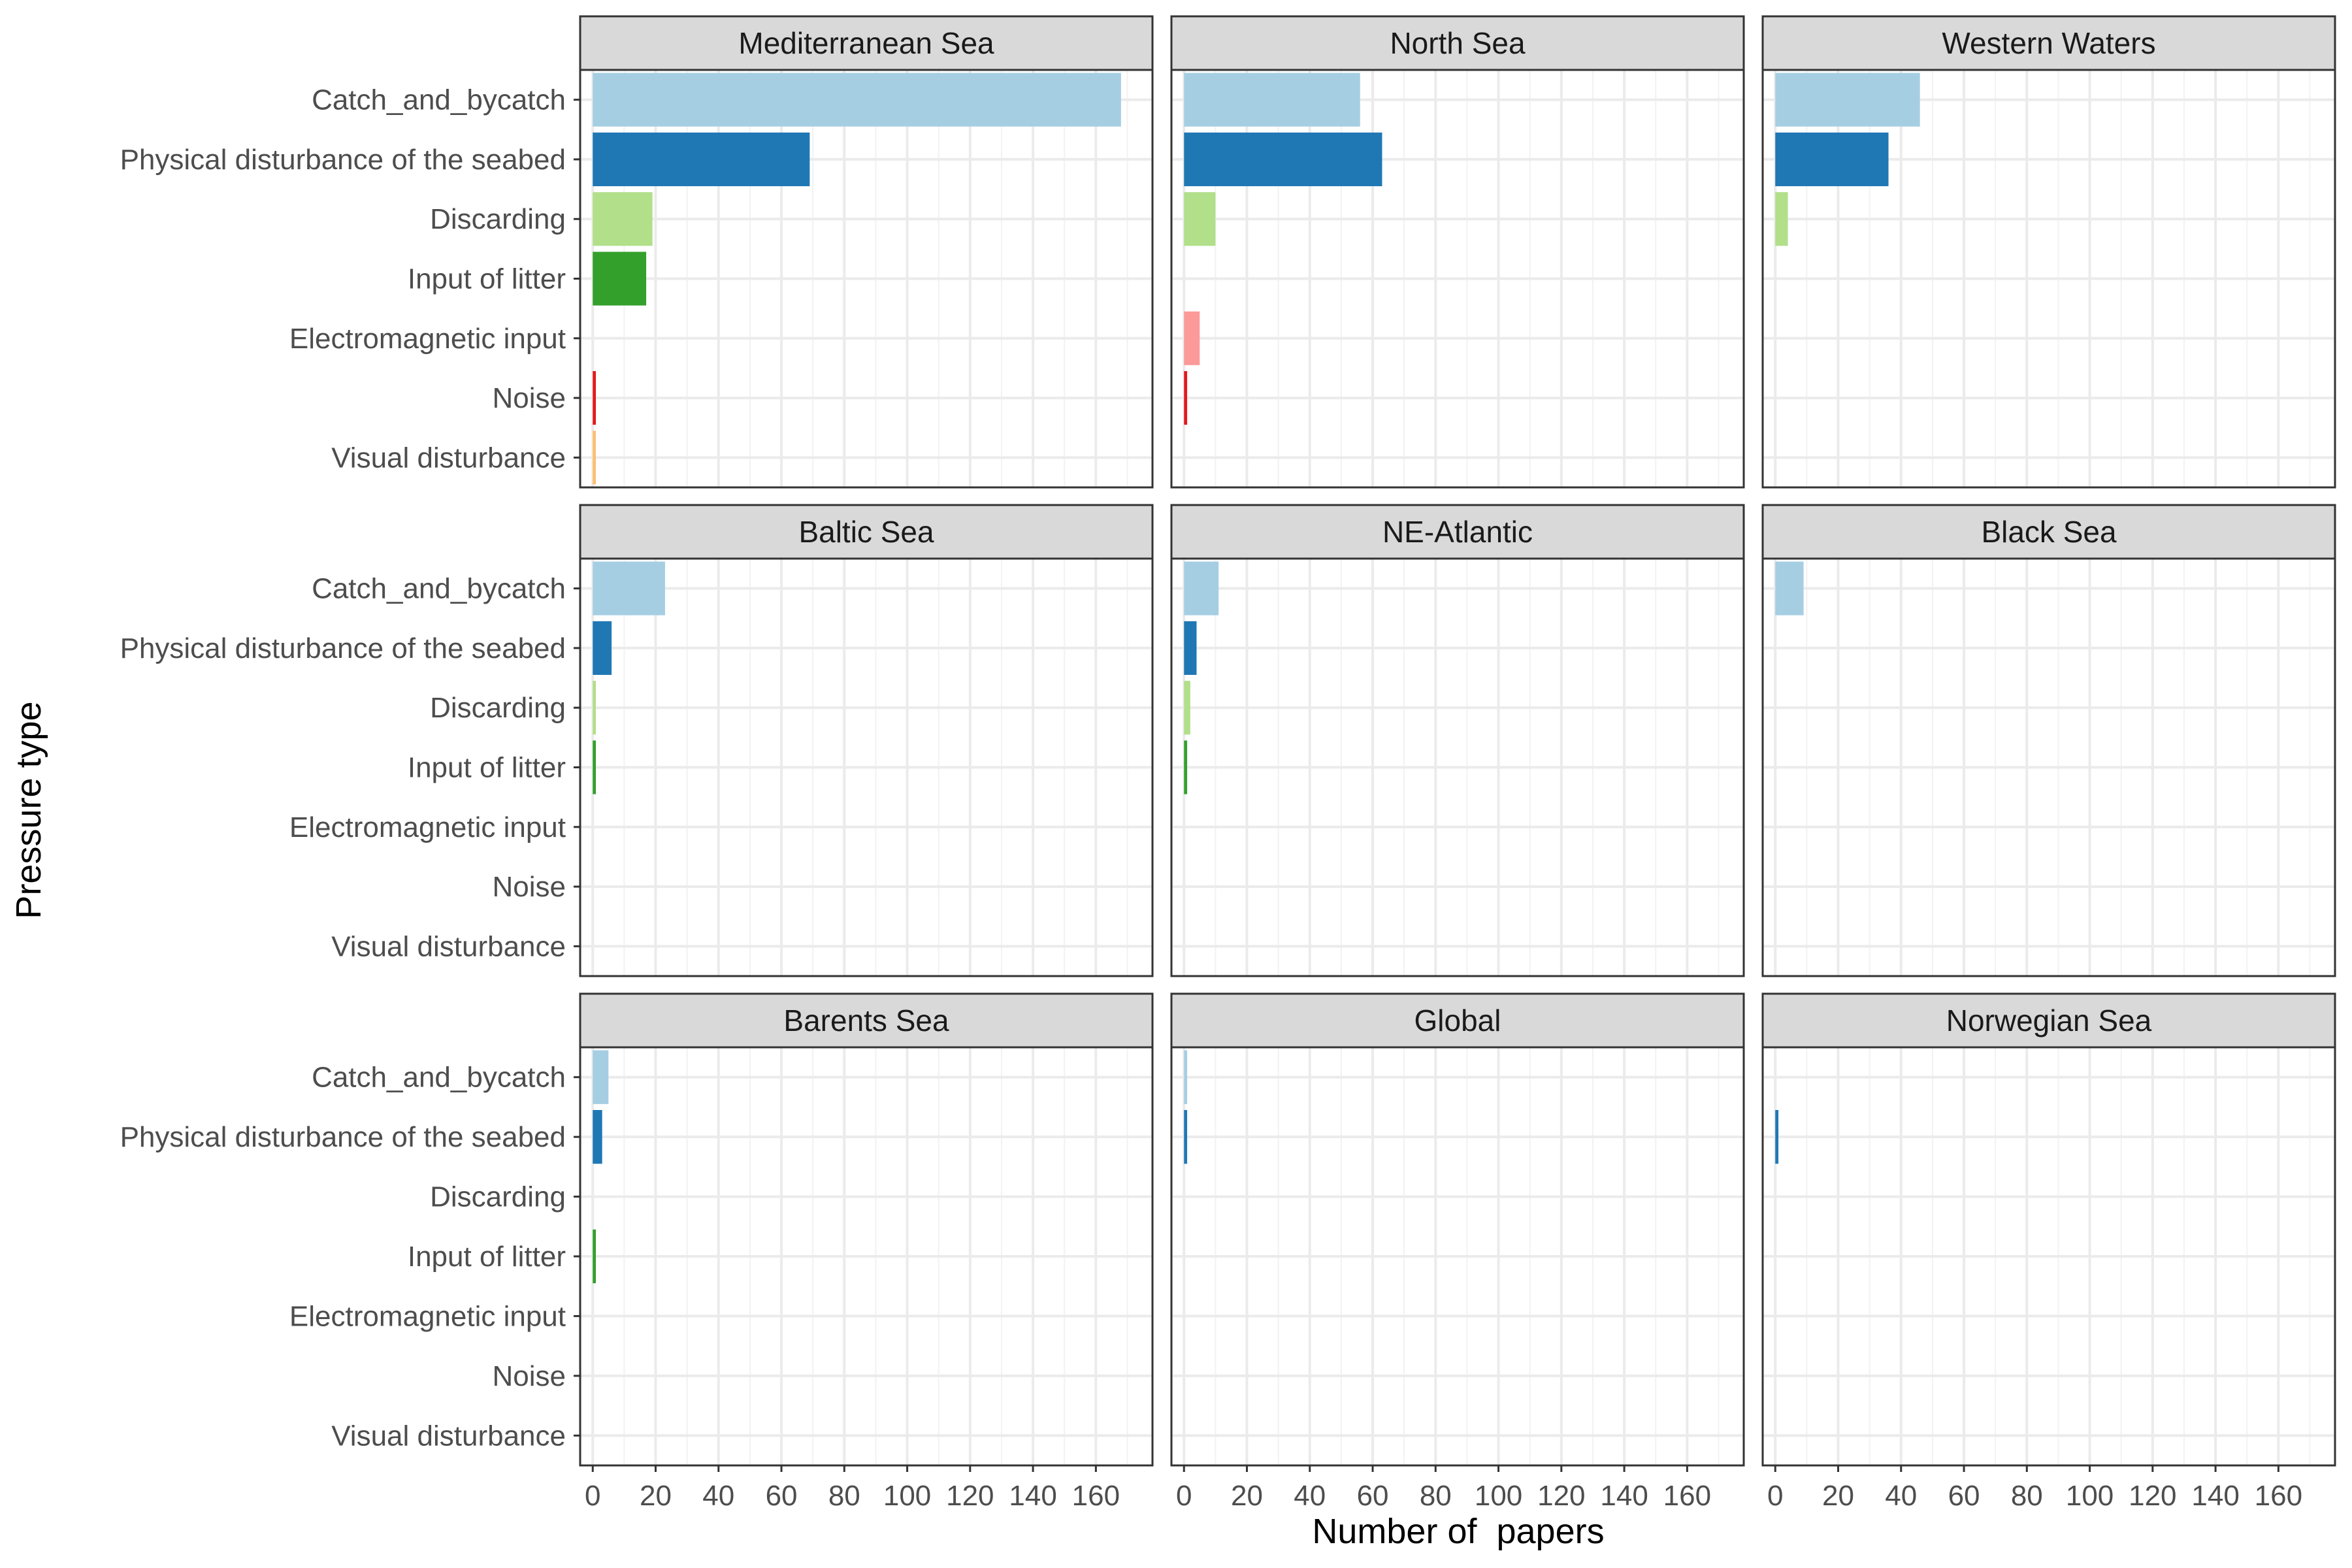 The width and height of the screenshot is (2352, 1568). I want to click on y-axis-title: Pressure type, so click(28, 810).